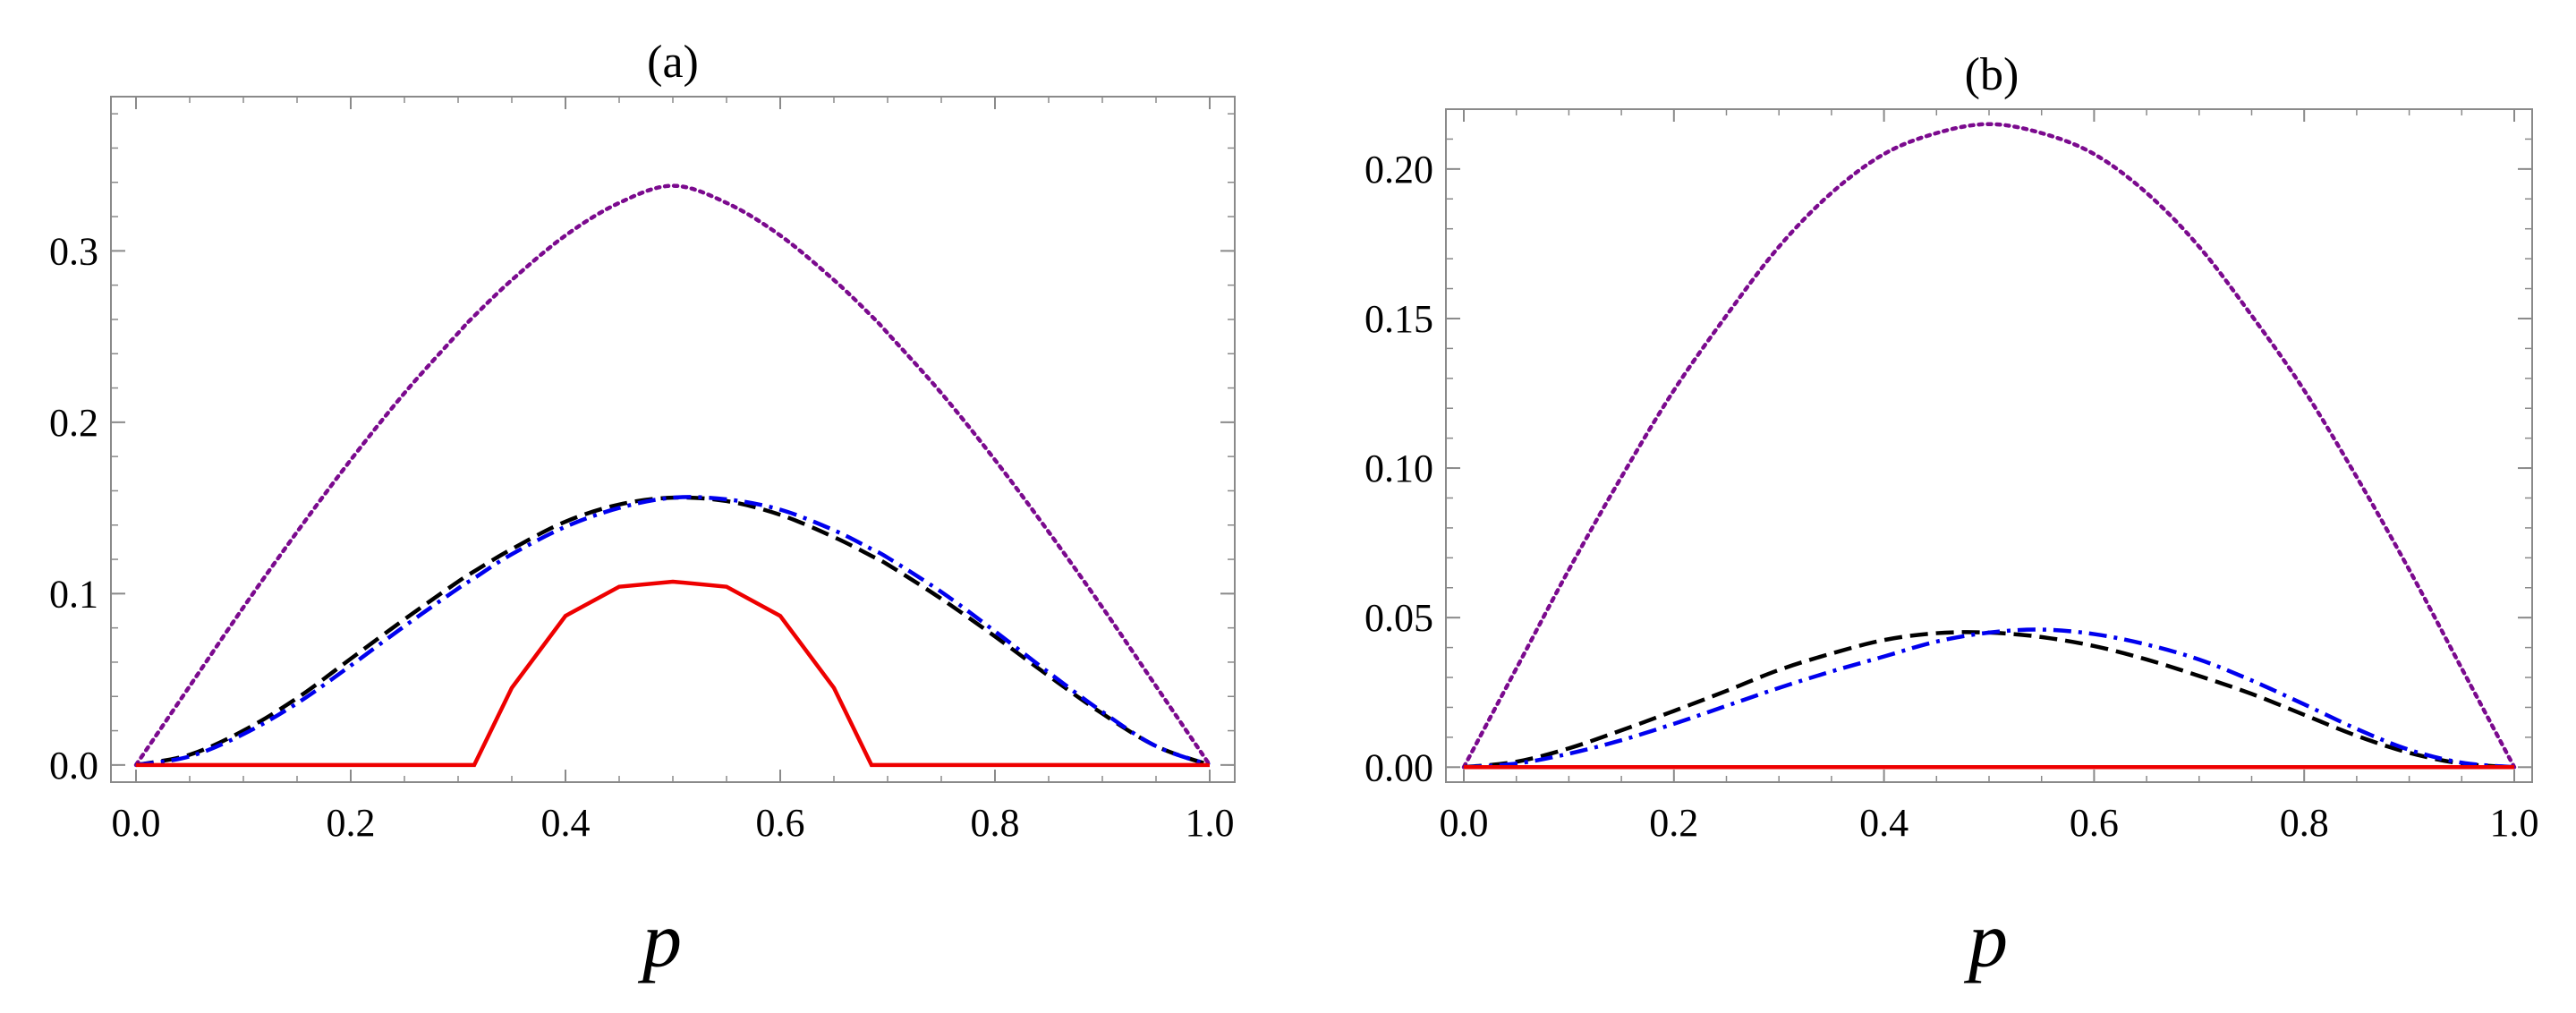  I want to click on panel-b-title: (b), so click(1992, 74).